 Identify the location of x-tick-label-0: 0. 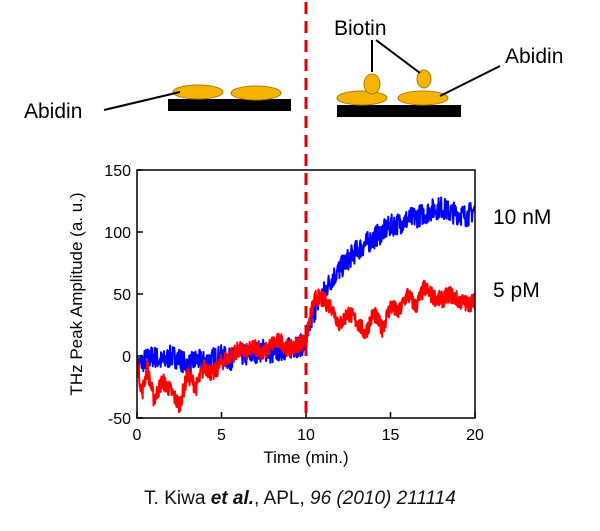
(137, 435).